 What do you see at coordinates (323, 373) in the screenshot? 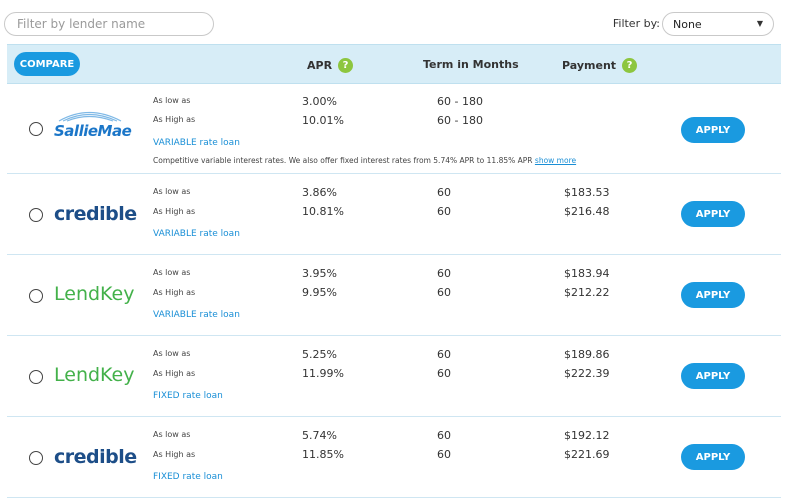
I see `apr-high: 11.99%` at bounding box center [323, 373].